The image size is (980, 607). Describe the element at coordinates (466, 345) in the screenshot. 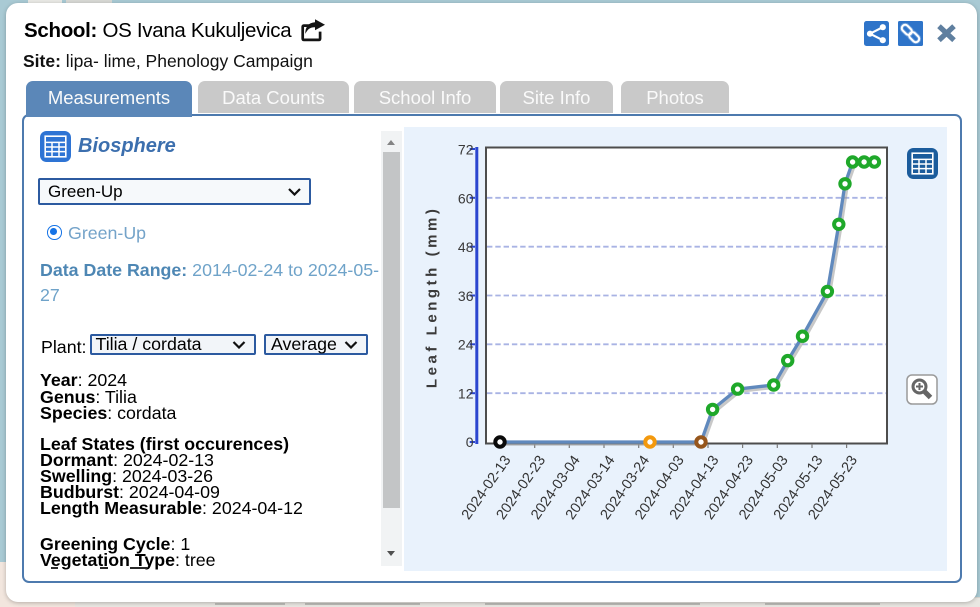

I see `svg-text: 24` at that location.